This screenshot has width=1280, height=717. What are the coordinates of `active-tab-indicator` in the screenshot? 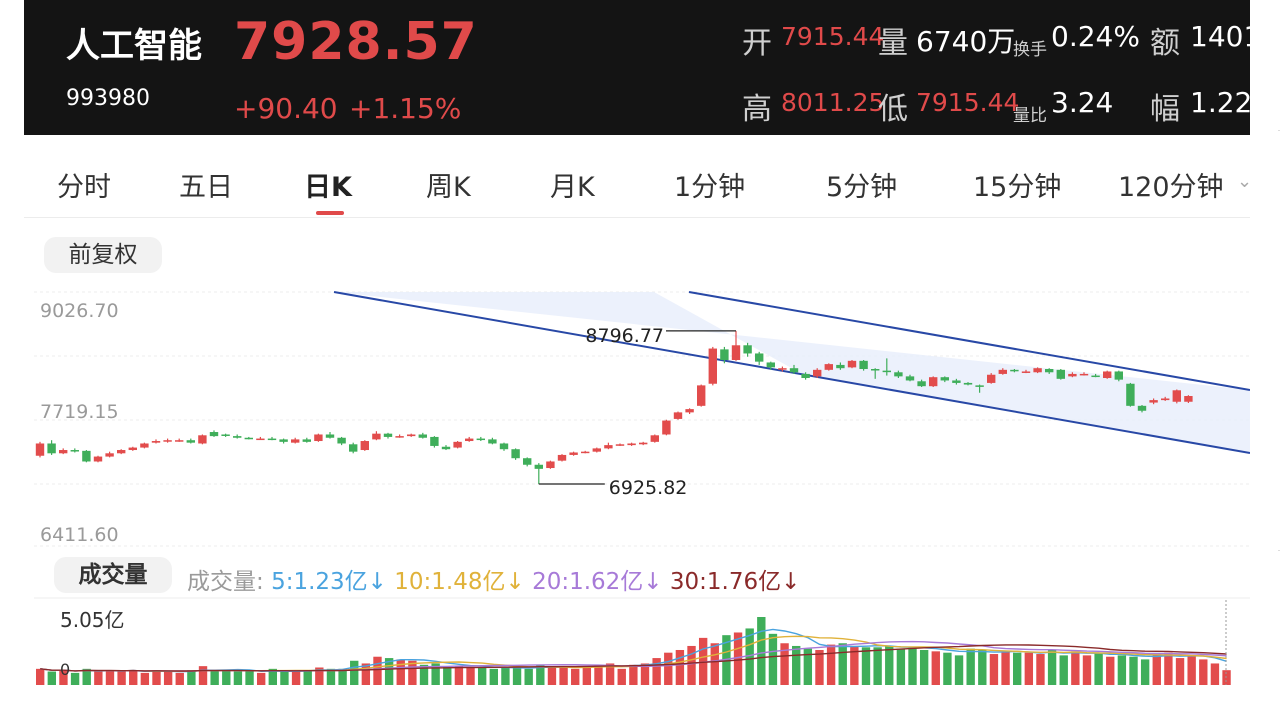 It's located at (330, 213).